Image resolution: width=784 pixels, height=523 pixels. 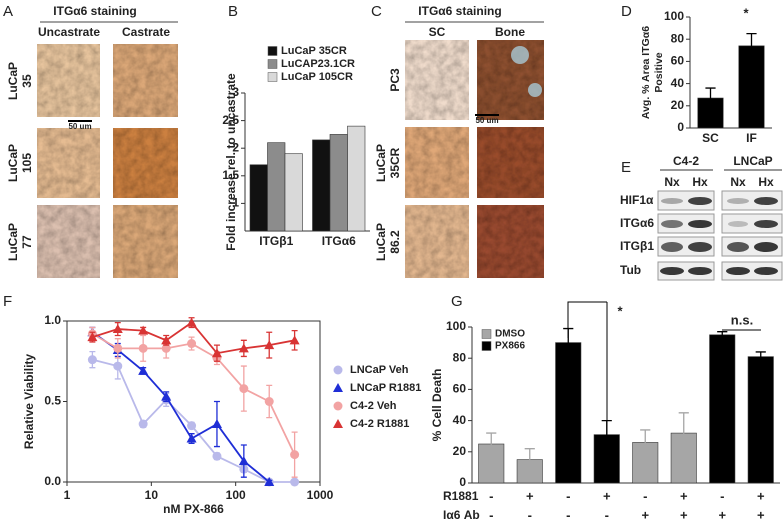 What do you see at coordinates (659, 72) in the screenshot?
I see `y-axis-label: Positive` at bounding box center [659, 72].